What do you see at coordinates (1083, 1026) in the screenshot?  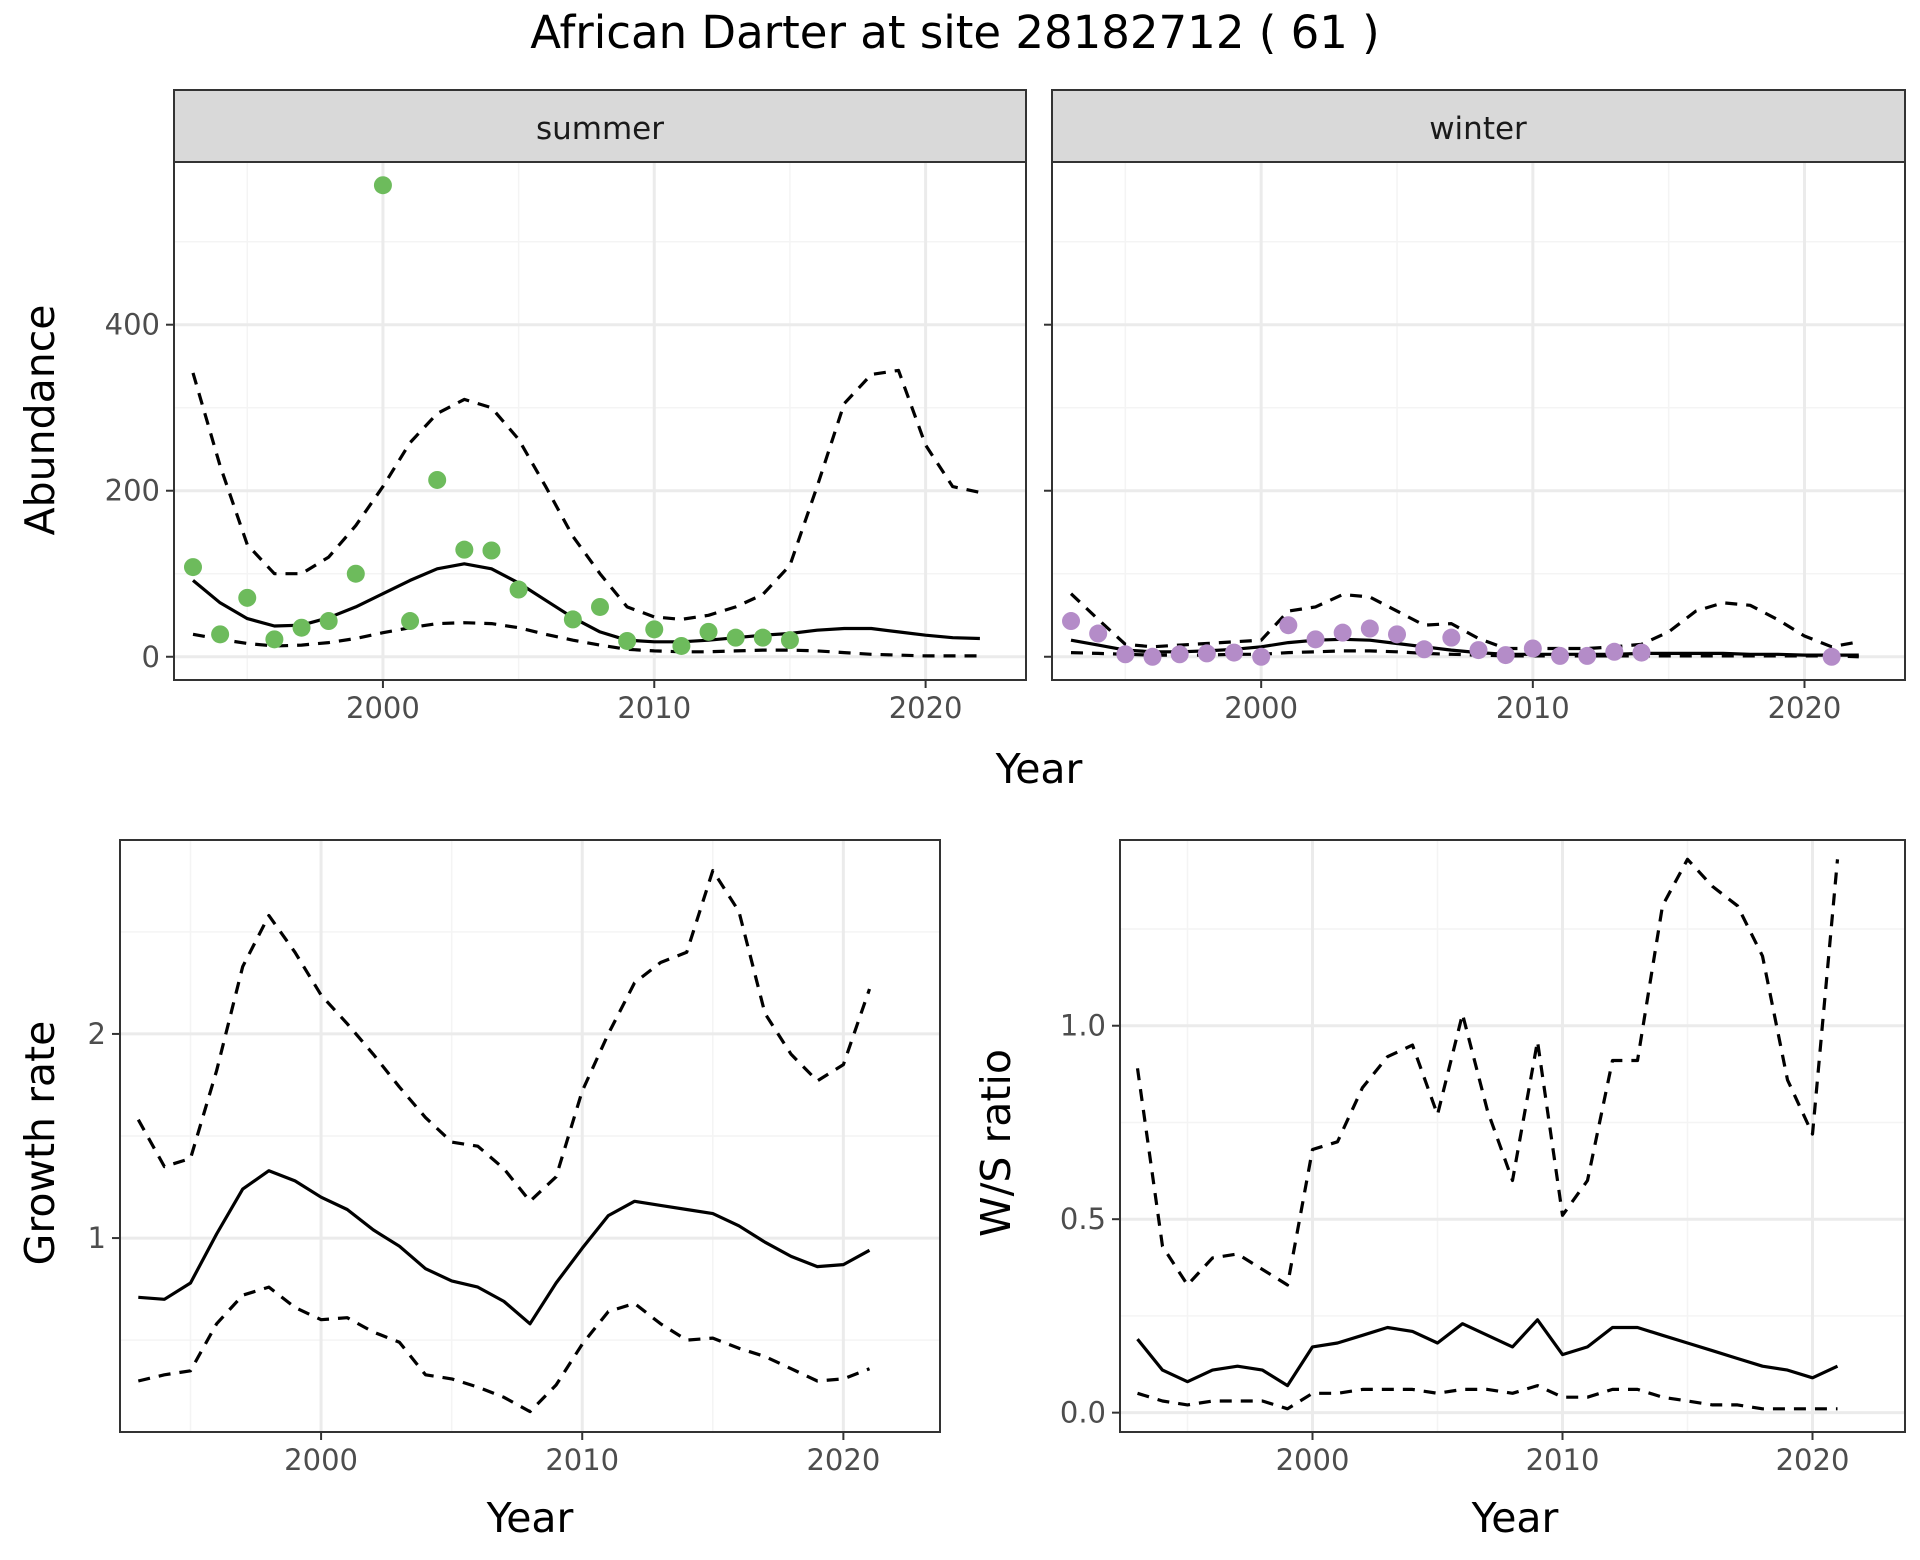 I see `y-tick-label: 1.0` at bounding box center [1083, 1026].